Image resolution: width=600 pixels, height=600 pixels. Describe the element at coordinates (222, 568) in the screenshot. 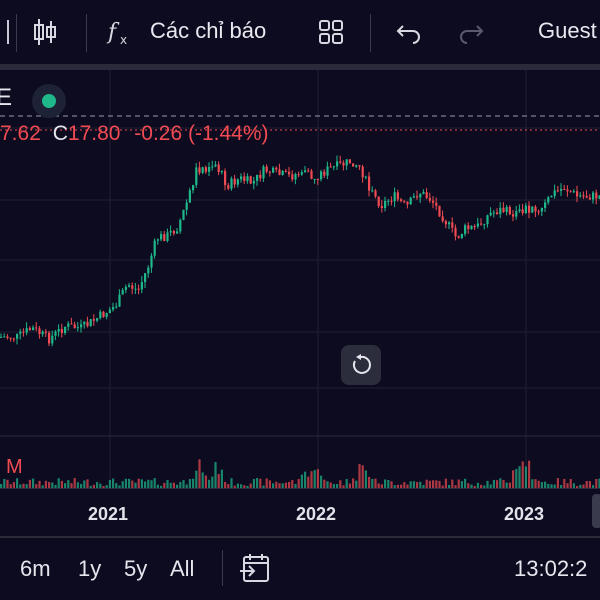

I see `bottom-separator` at that location.